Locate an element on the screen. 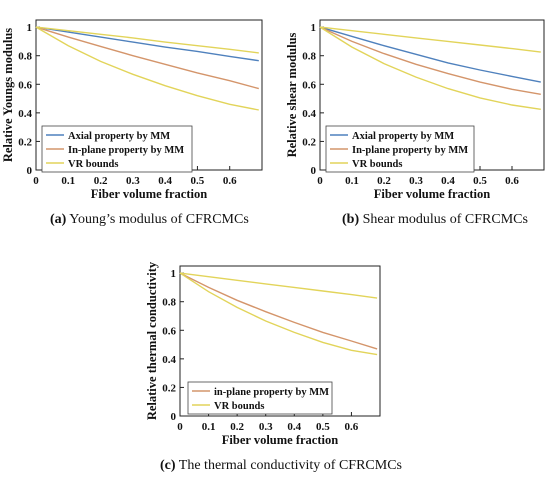 This screenshot has width=550, height=478. caption-b: (b) Shear modulus of CFRCMCs is located at coordinates (435, 220).